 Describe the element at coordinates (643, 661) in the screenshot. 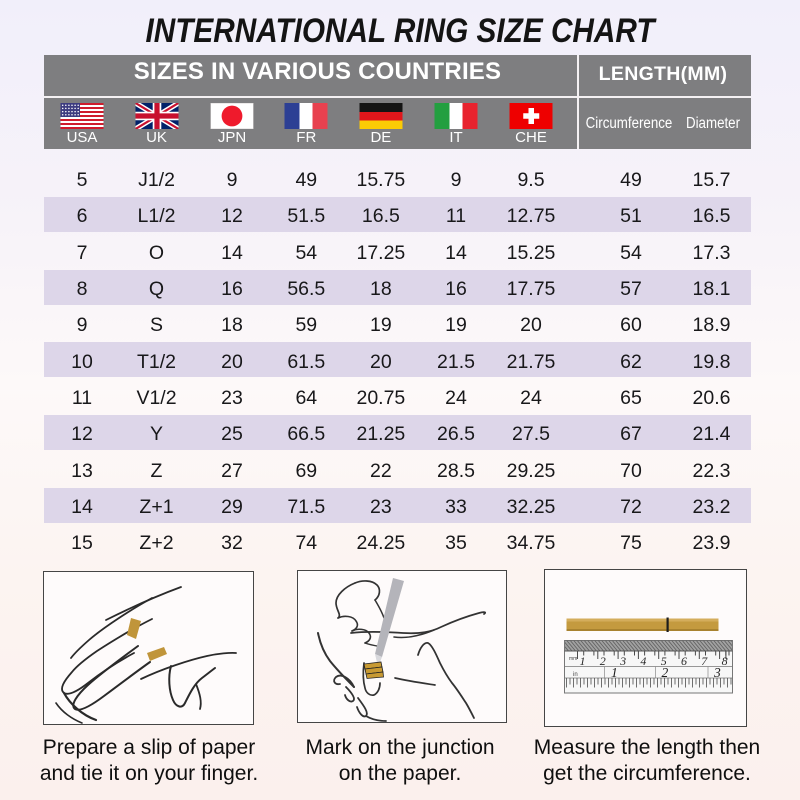

I see `svg-text: 4` at that location.